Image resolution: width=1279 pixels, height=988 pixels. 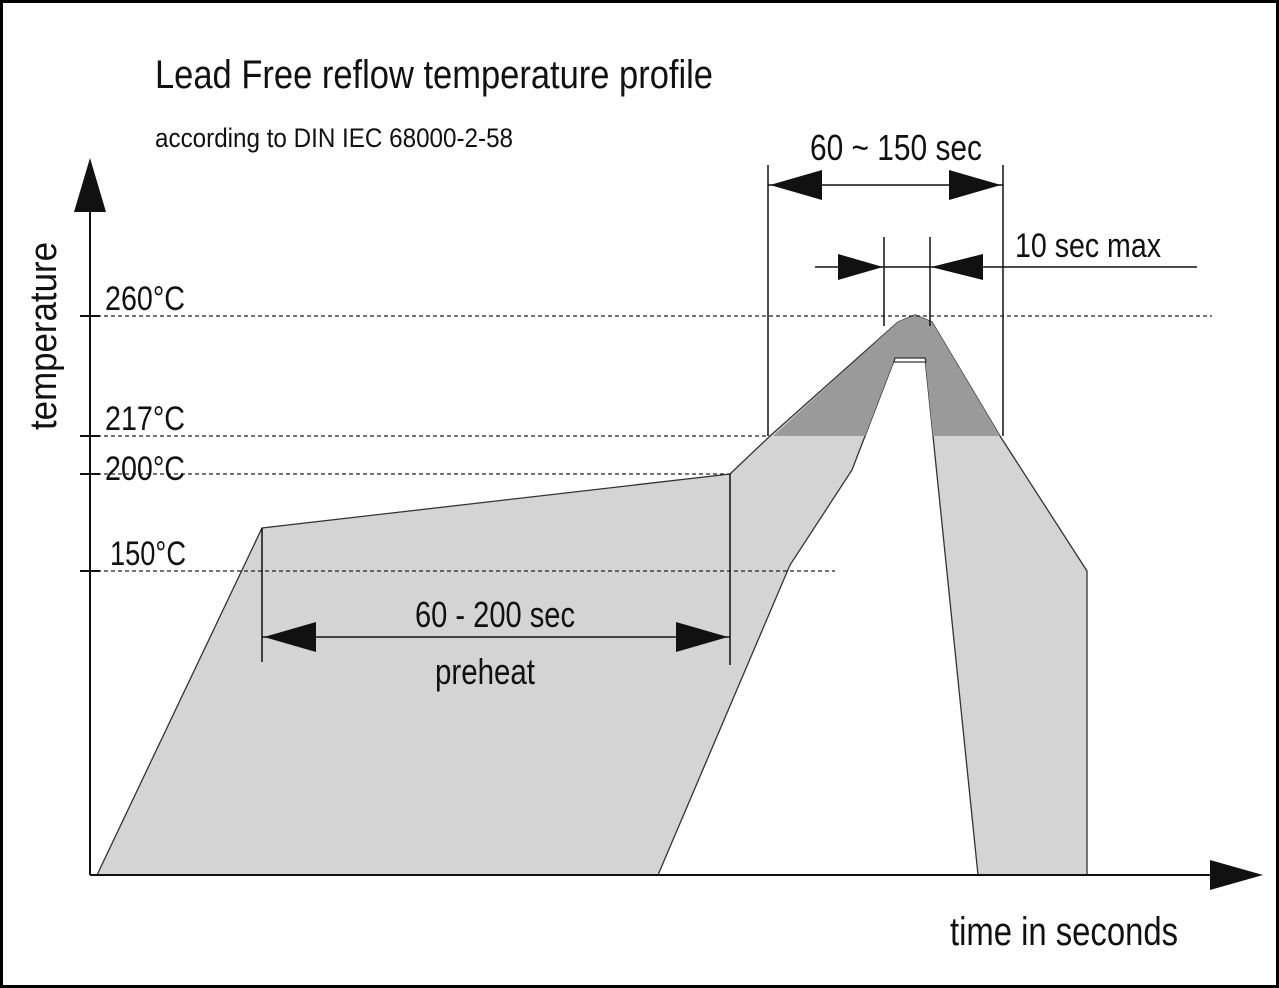 What do you see at coordinates (886, 375) in the screenshot?
I see `reflow-zone` at bounding box center [886, 375].